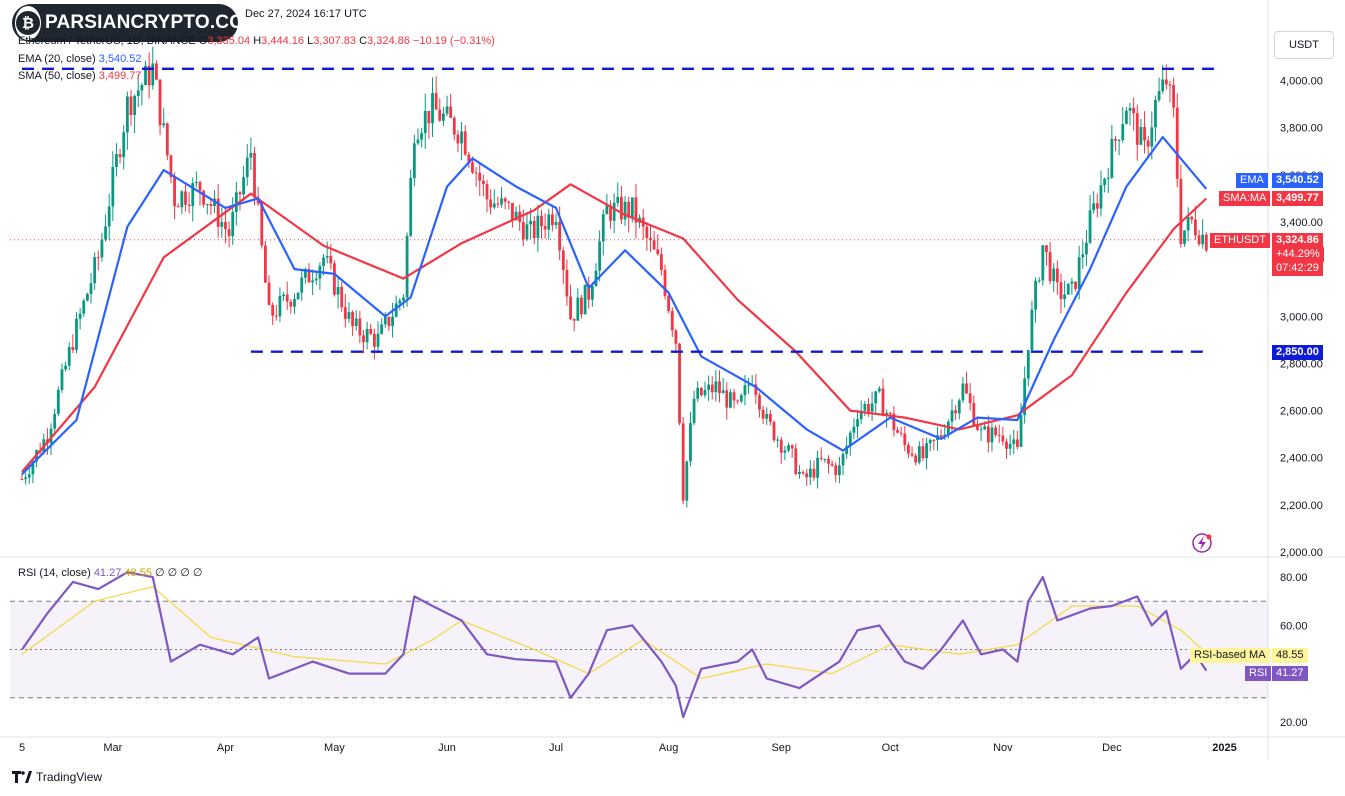 This screenshot has width=1345, height=796. Describe the element at coordinates (1297, 198) in the screenshot. I see `sma-axis-value: 3,499.77` at that location.